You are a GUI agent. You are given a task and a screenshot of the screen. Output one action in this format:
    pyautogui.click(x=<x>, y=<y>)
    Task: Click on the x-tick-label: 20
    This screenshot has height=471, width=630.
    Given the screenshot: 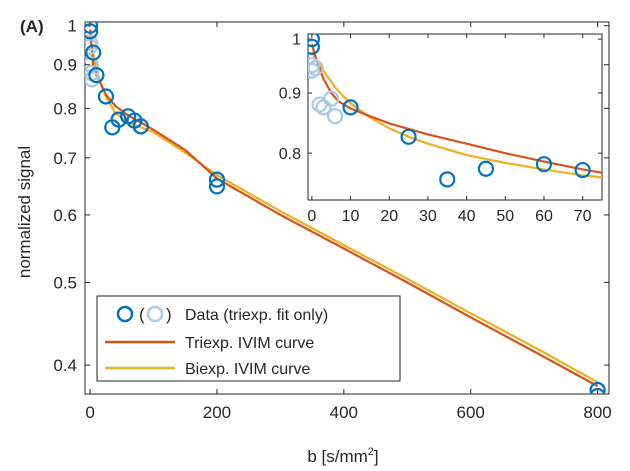 What is the action you would take?
    pyautogui.click(x=389, y=216)
    